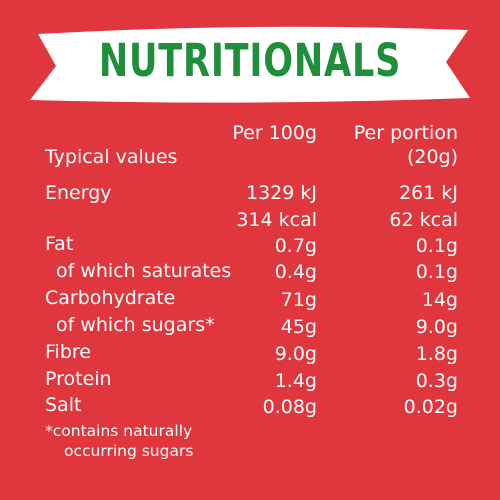 The image size is (500, 500). What do you see at coordinates (295, 354) in the screenshot?
I see `fibre-per-100g: 9.0g` at bounding box center [295, 354].